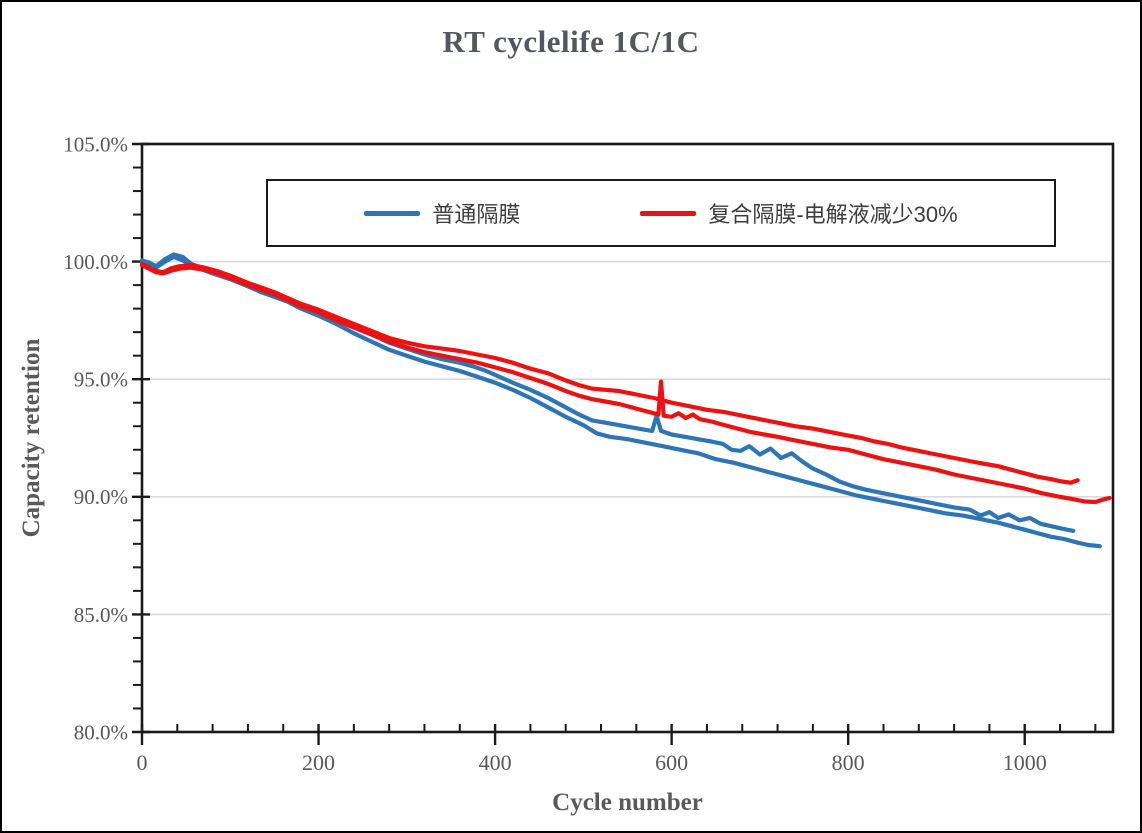  I want to click on chart-title: RT cyclelife 1C/1C, so click(571, 41).